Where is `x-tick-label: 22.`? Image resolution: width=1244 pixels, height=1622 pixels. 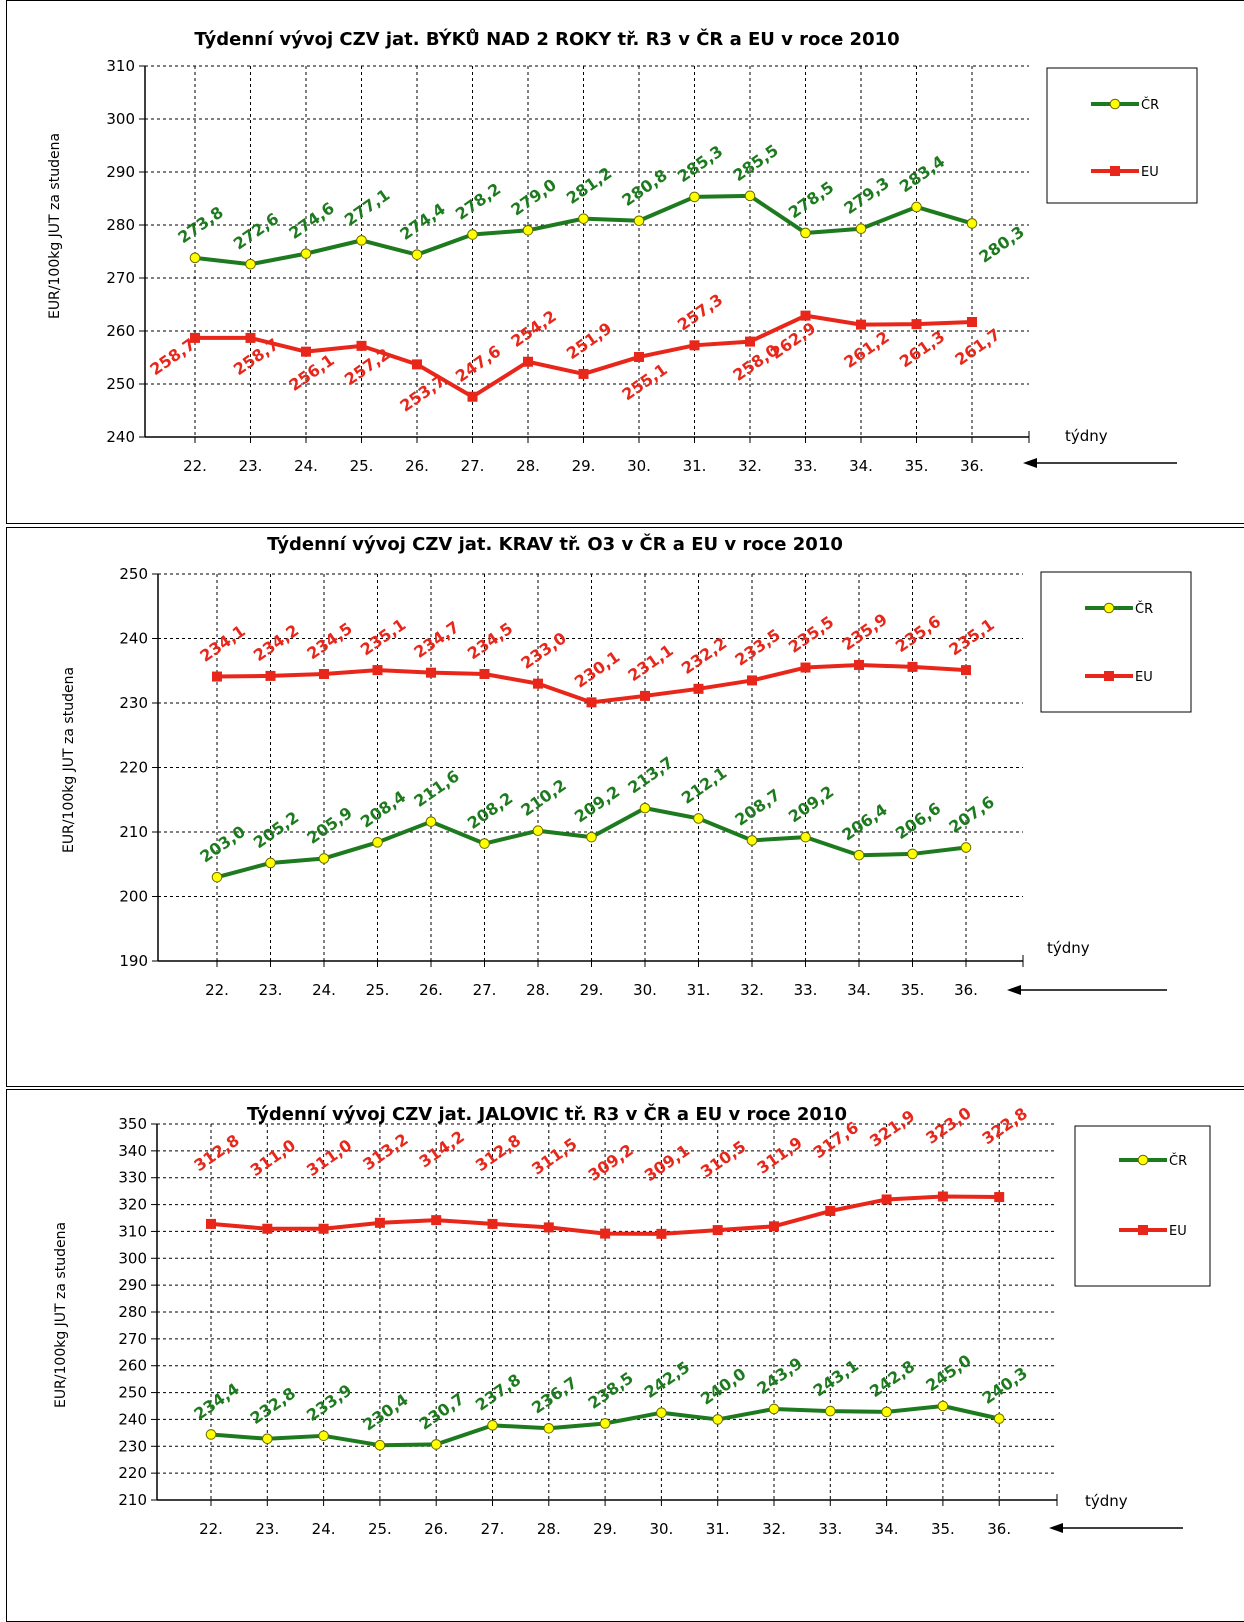
x-tick-label: 22. is located at coordinates (195, 466).